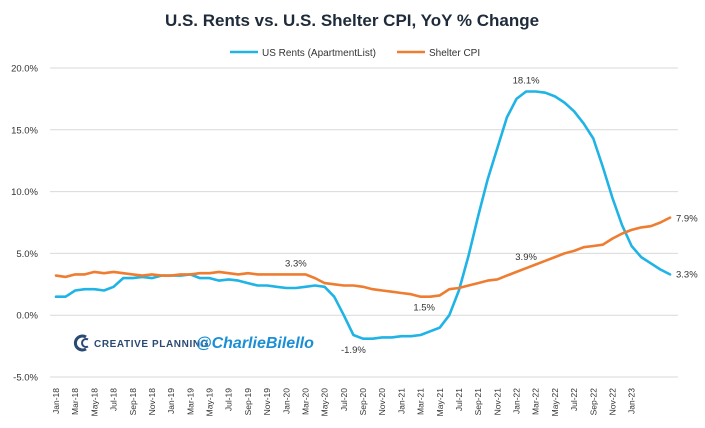 Image resolution: width=705 pixels, height=428 pixels. I want to click on y-axis: -5.0% 0.0% 5.0% 10.0% 15.0% 20.0%, so click(24, 224).